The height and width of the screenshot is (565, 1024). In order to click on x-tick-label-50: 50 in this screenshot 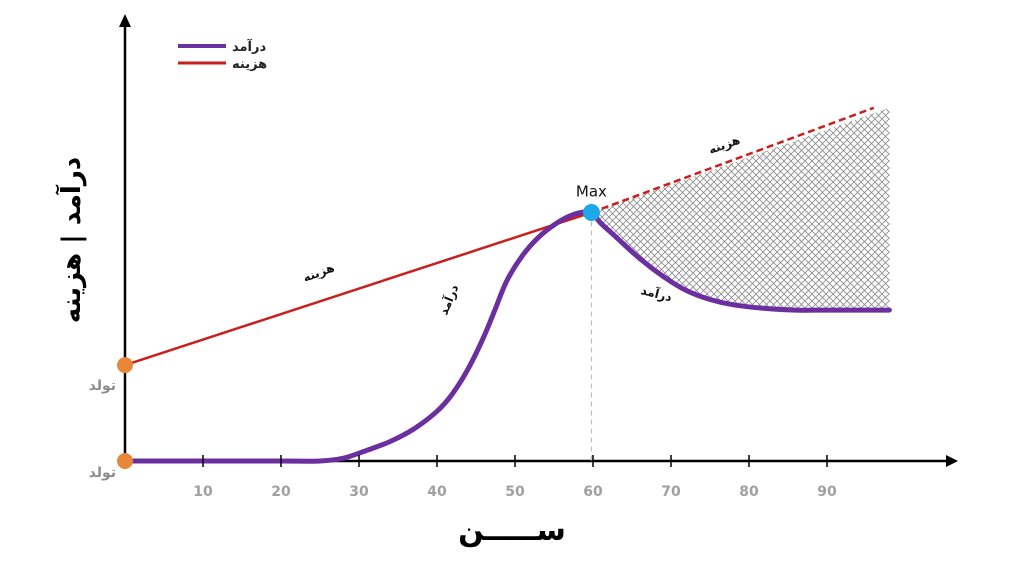, I will do `click(515, 492)`.